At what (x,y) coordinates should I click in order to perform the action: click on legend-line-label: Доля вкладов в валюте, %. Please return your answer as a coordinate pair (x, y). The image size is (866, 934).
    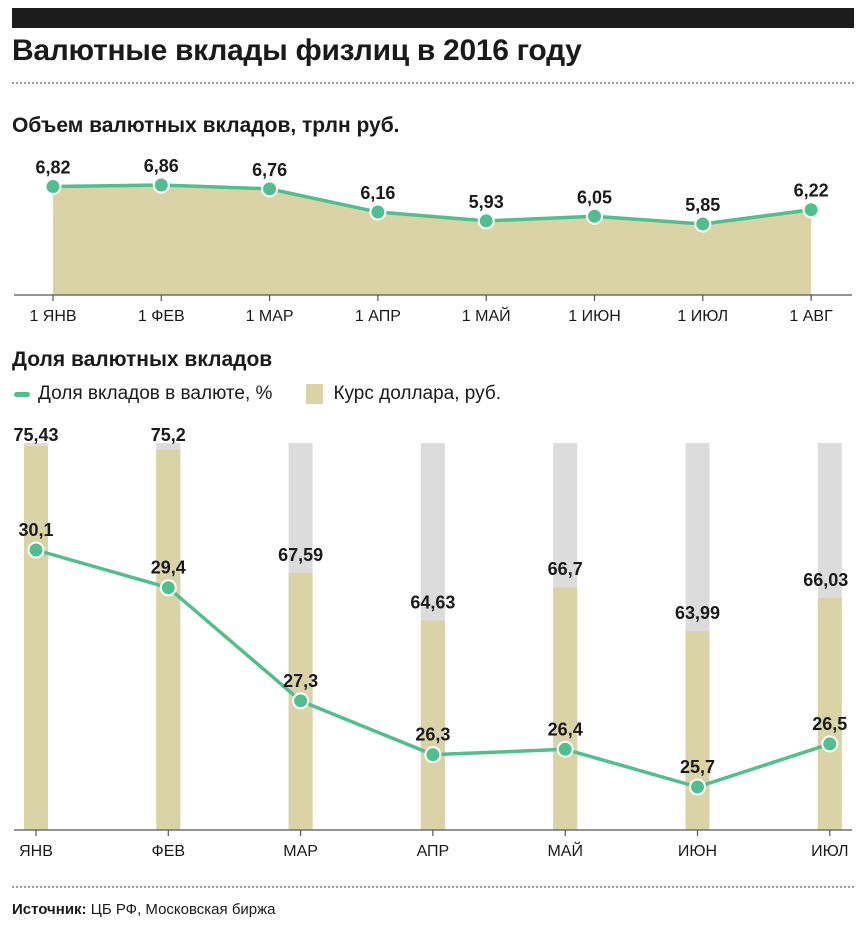
    Looking at the image, I should click on (155, 393).